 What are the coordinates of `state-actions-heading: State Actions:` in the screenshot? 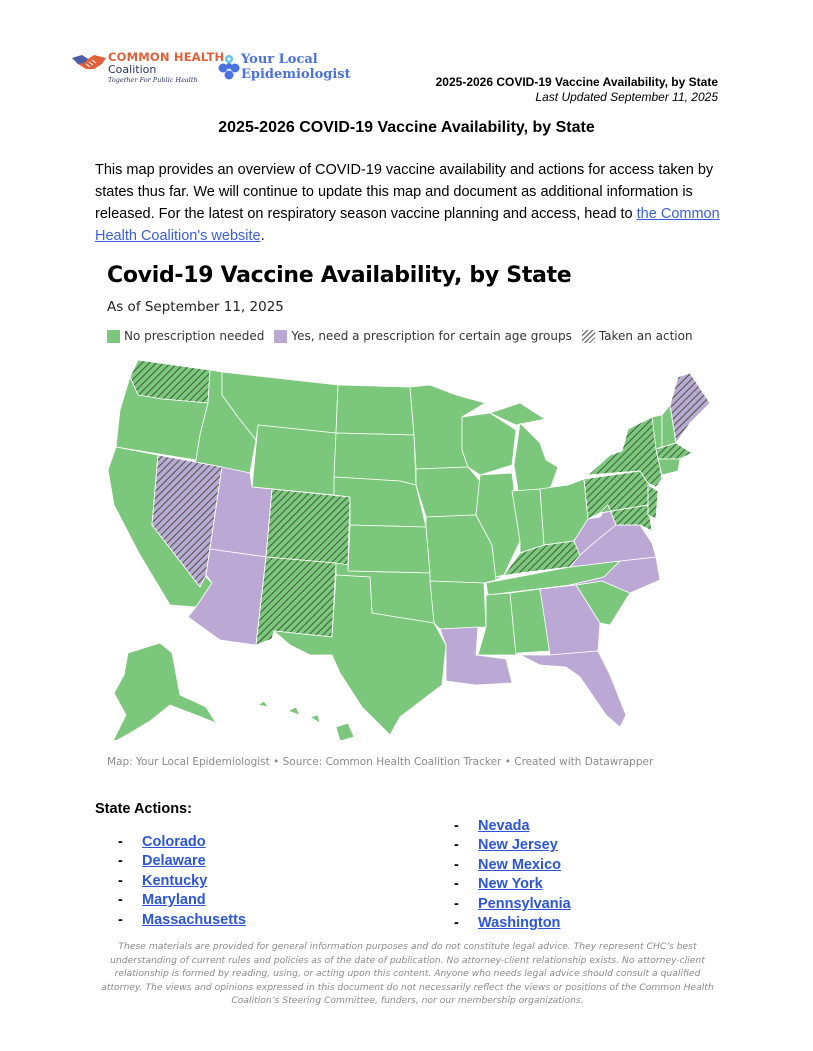 It's located at (143, 809).